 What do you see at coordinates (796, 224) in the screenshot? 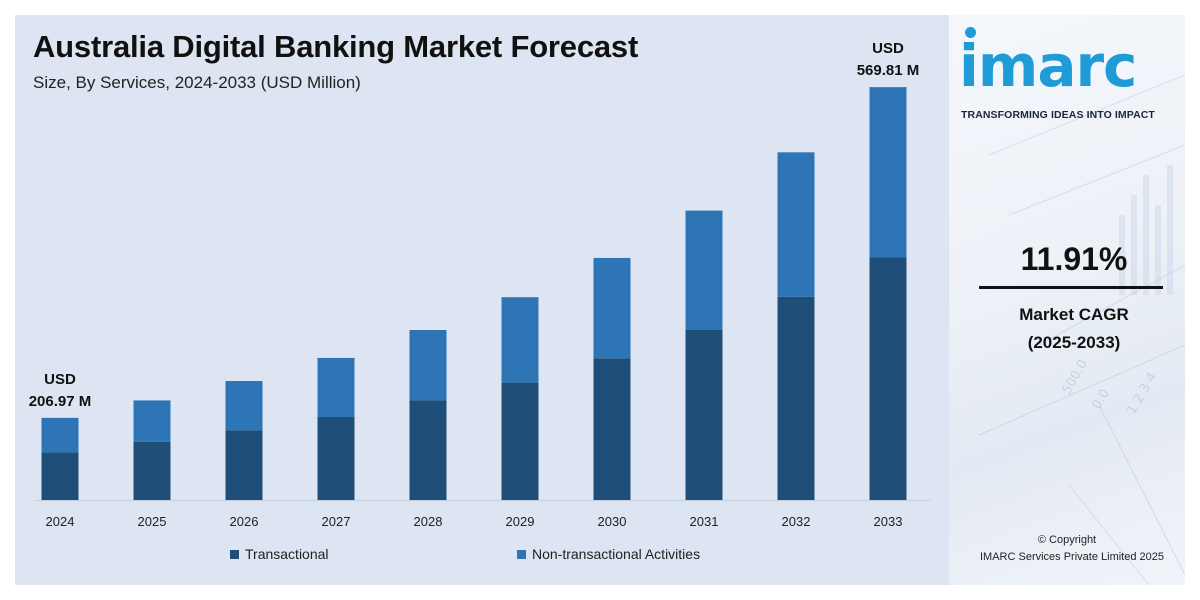
I see `bar-2032-non-transactional` at bounding box center [796, 224].